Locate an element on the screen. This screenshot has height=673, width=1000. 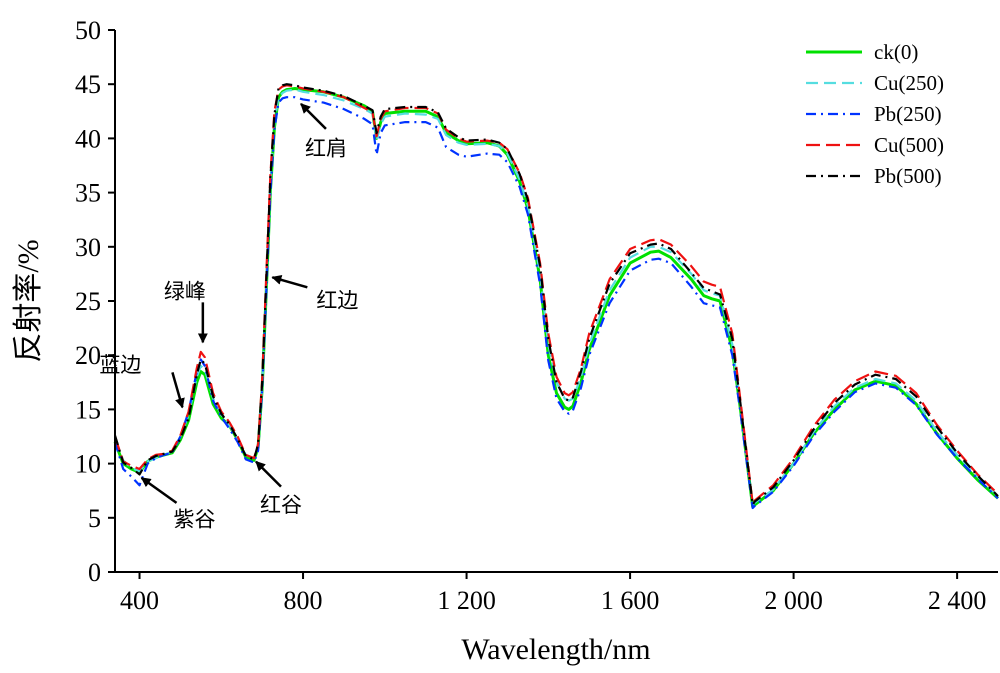
annotation-3: 红谷 is located at coordinates (278, 488).